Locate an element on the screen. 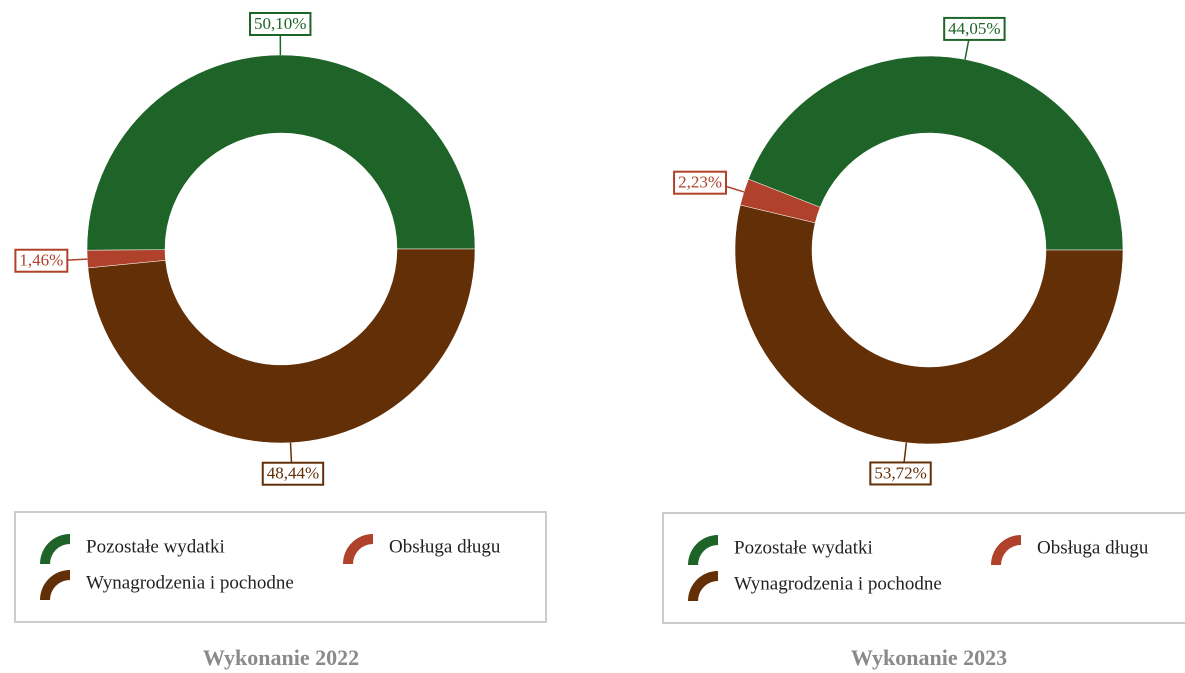 Image resolution: width=1185 pixels, height=673 pixels. data-label: 50,10% is located at coordinates (280, 24).